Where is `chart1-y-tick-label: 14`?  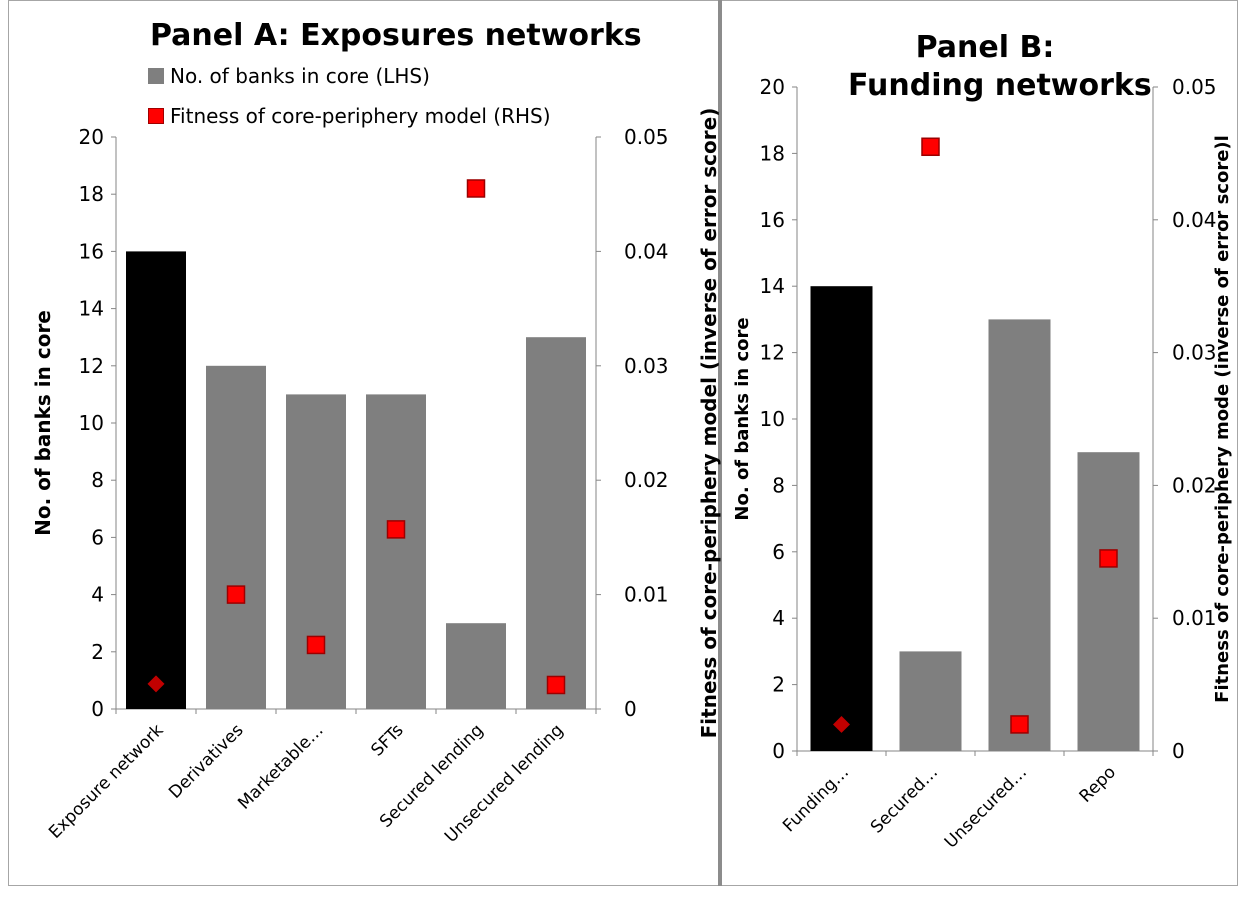 chart1-y-tick-label: 14 is located at coordinates (91, 309).